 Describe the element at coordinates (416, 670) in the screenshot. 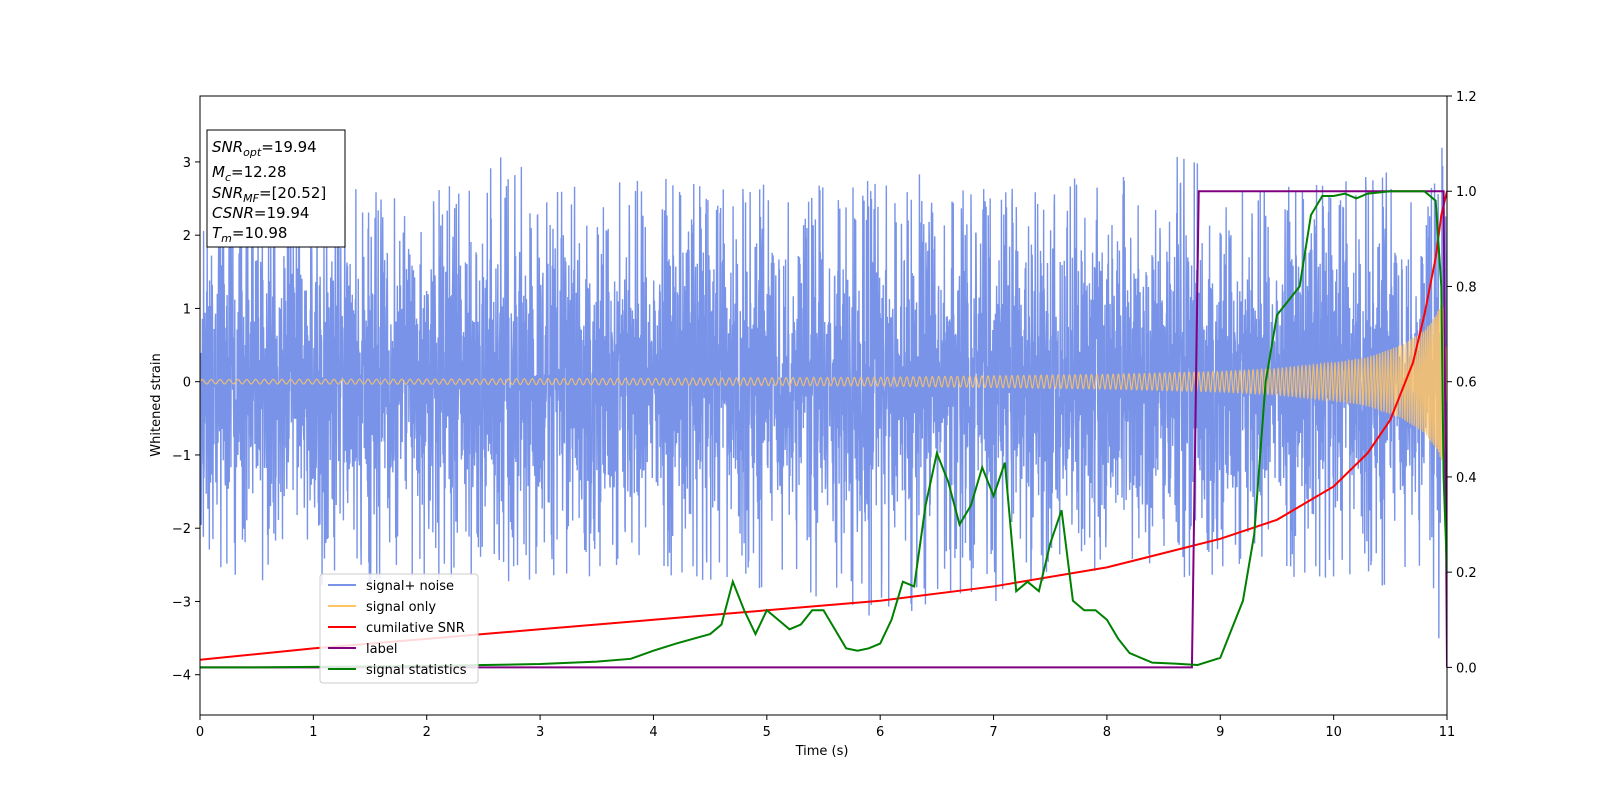

I see `legend-label-signal-statistics: signal statistics` at that location.